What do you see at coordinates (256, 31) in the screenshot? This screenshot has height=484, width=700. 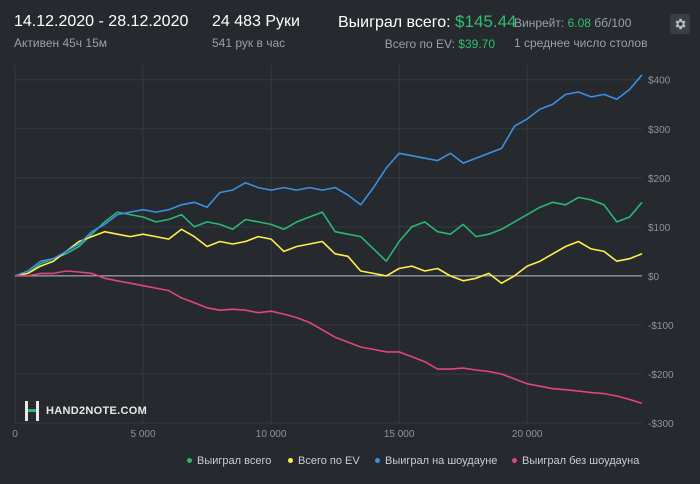 I see `hands-block: 24 483 Руки 541 рук в час` at bounding box center [256, 31].